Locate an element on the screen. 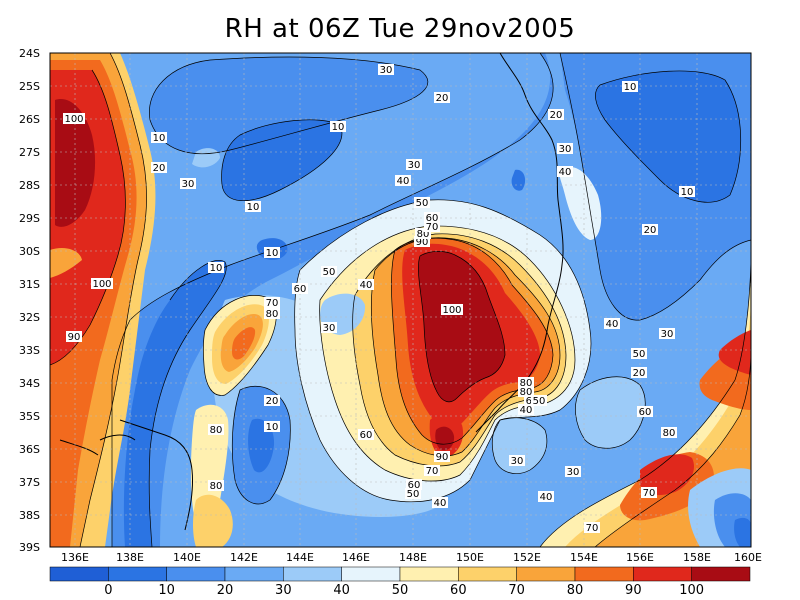 Image resolution: width=800 pixels, height=600 pixels. lat-label: 28S is located at coordinates (29, 185).